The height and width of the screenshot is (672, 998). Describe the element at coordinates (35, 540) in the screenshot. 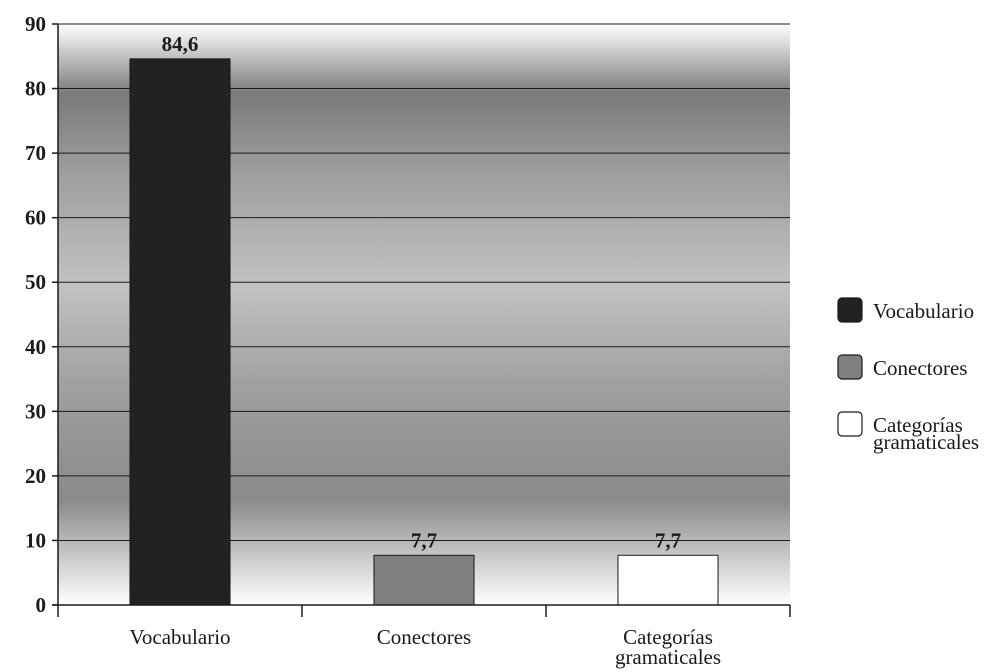

I see `y-tick-label: 10` at that location.